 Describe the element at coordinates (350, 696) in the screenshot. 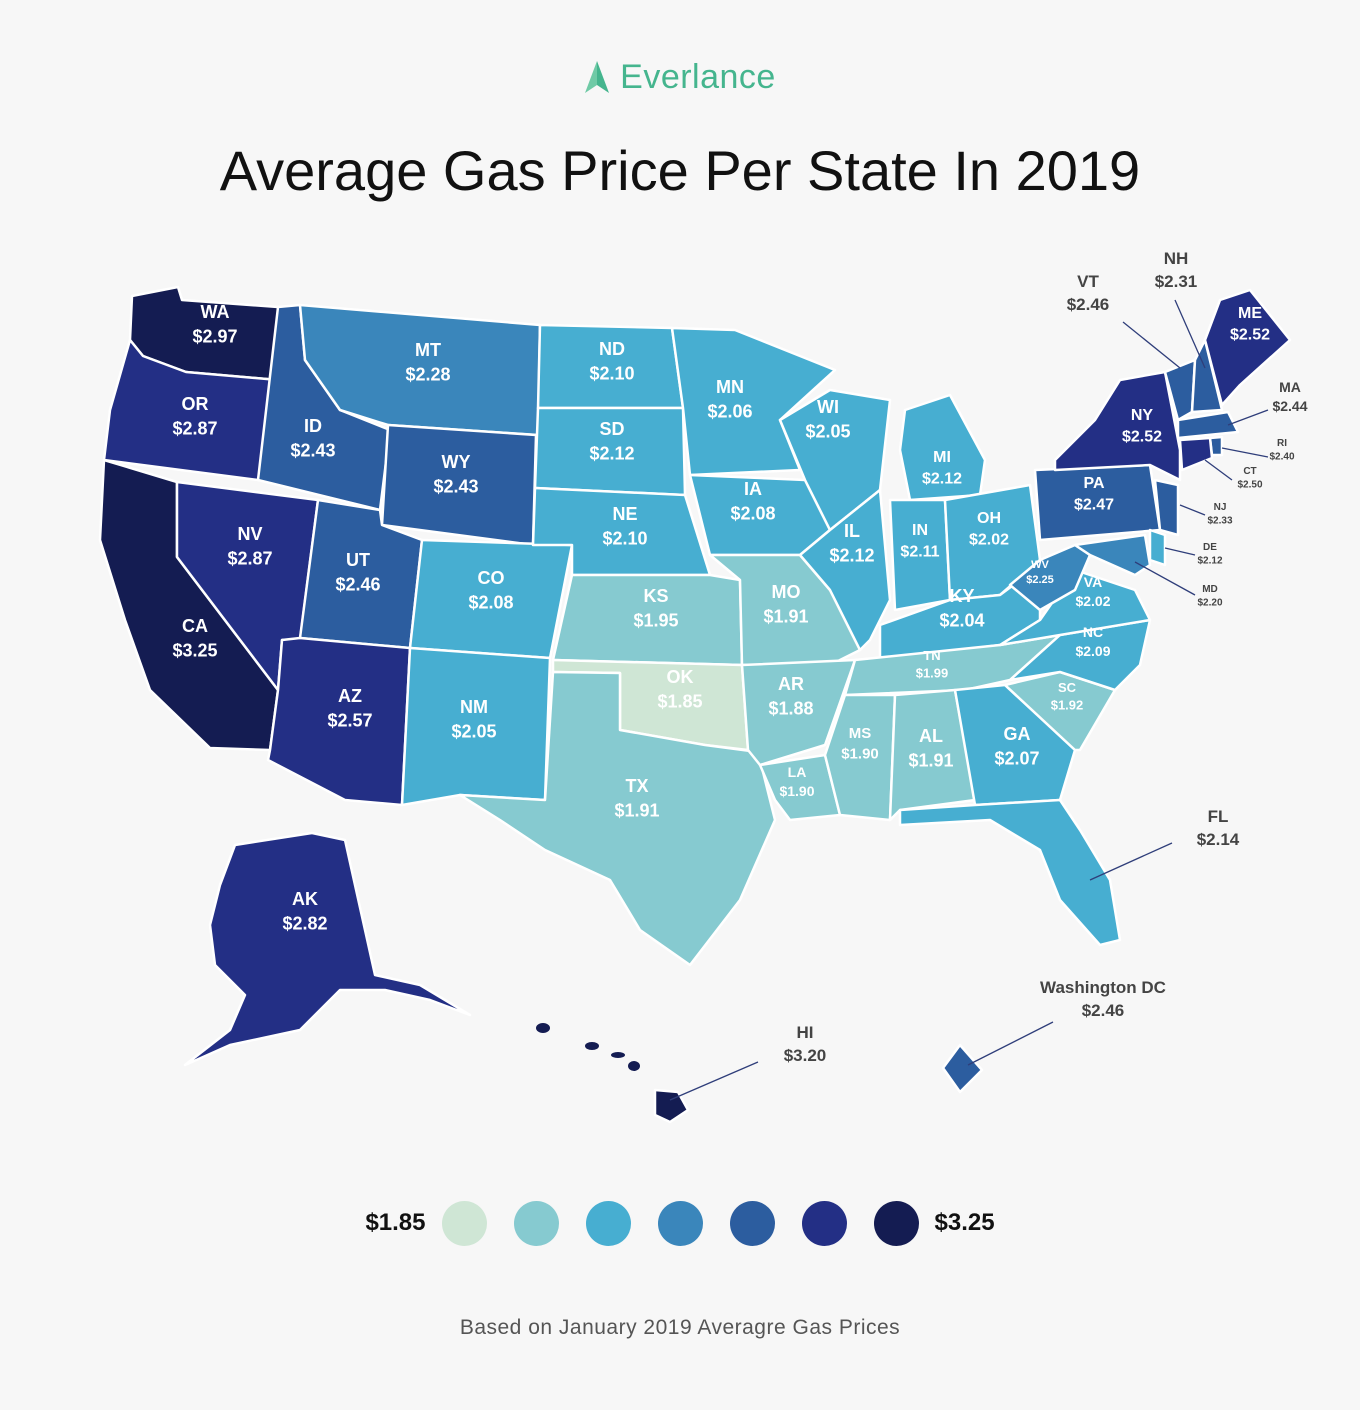

I see `state-label-az: AZ` at that location.